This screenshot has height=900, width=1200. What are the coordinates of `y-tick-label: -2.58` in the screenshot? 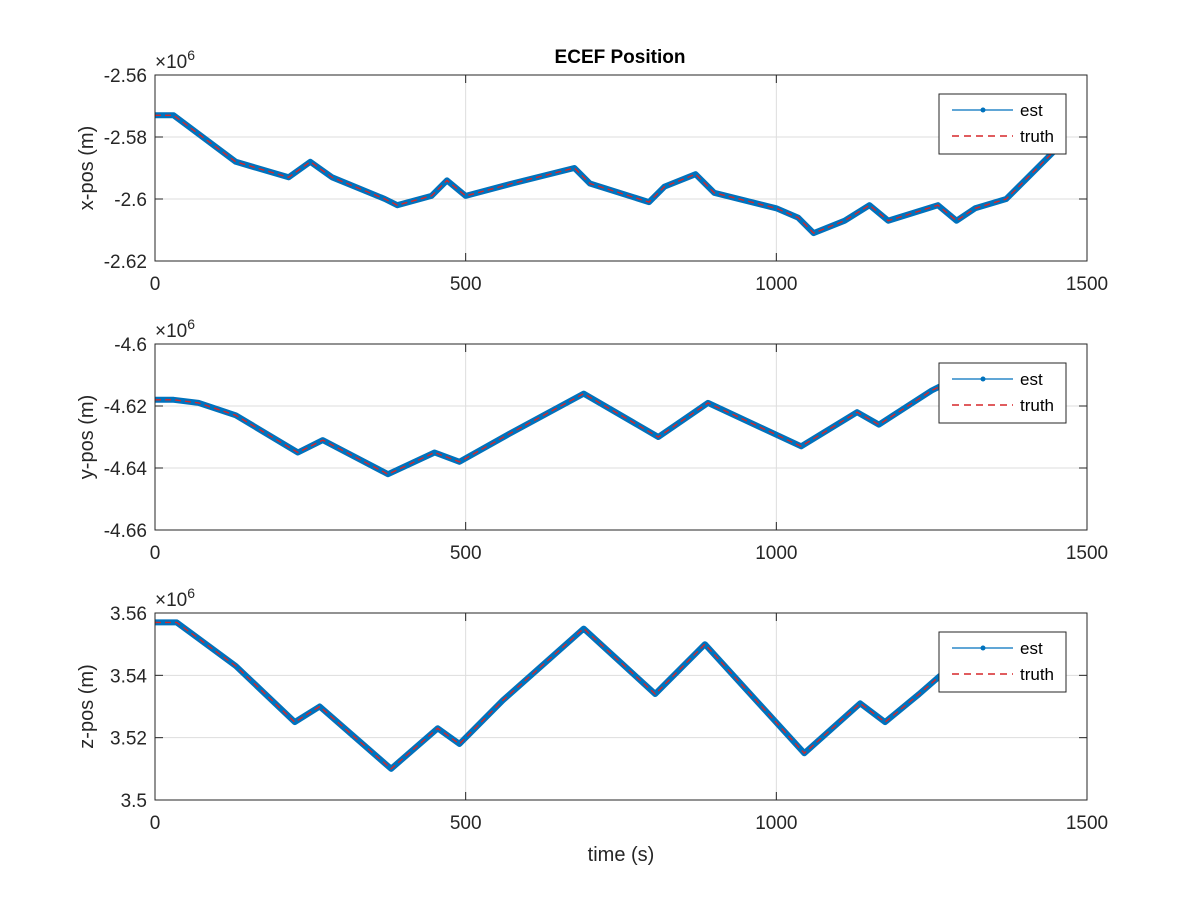 It's located at (125, 138).